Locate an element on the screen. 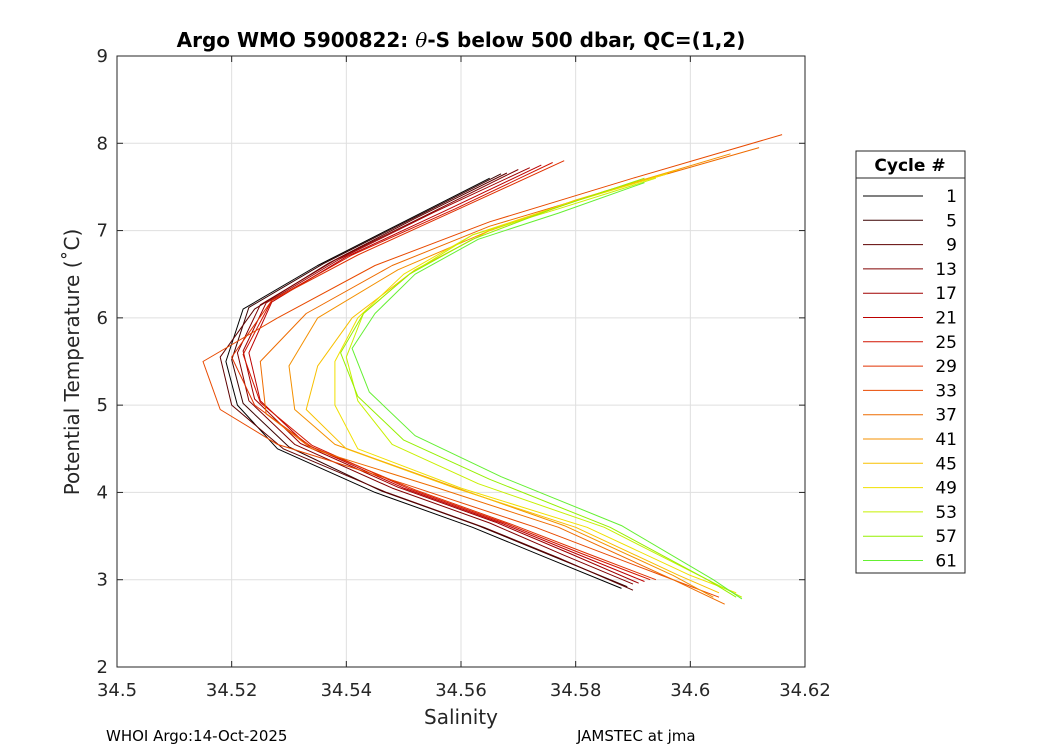 This screenshot has width=1050, height=750. legend-label: 45 is located at coordinates (946, 464).